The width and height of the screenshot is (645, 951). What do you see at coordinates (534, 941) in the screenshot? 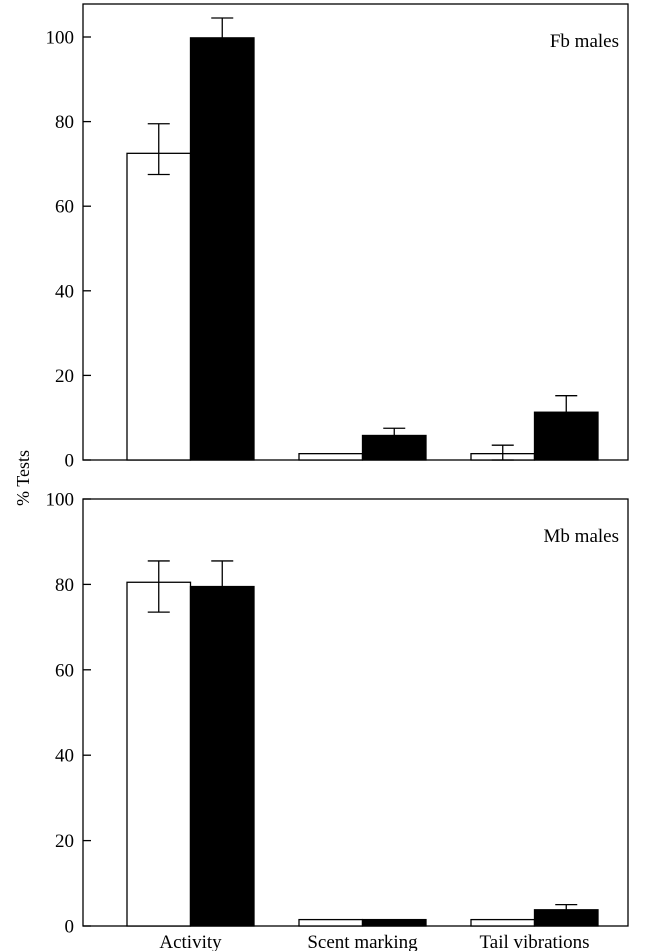
I see `category-label: Tail vibrations` at bounding box center [534, 941].